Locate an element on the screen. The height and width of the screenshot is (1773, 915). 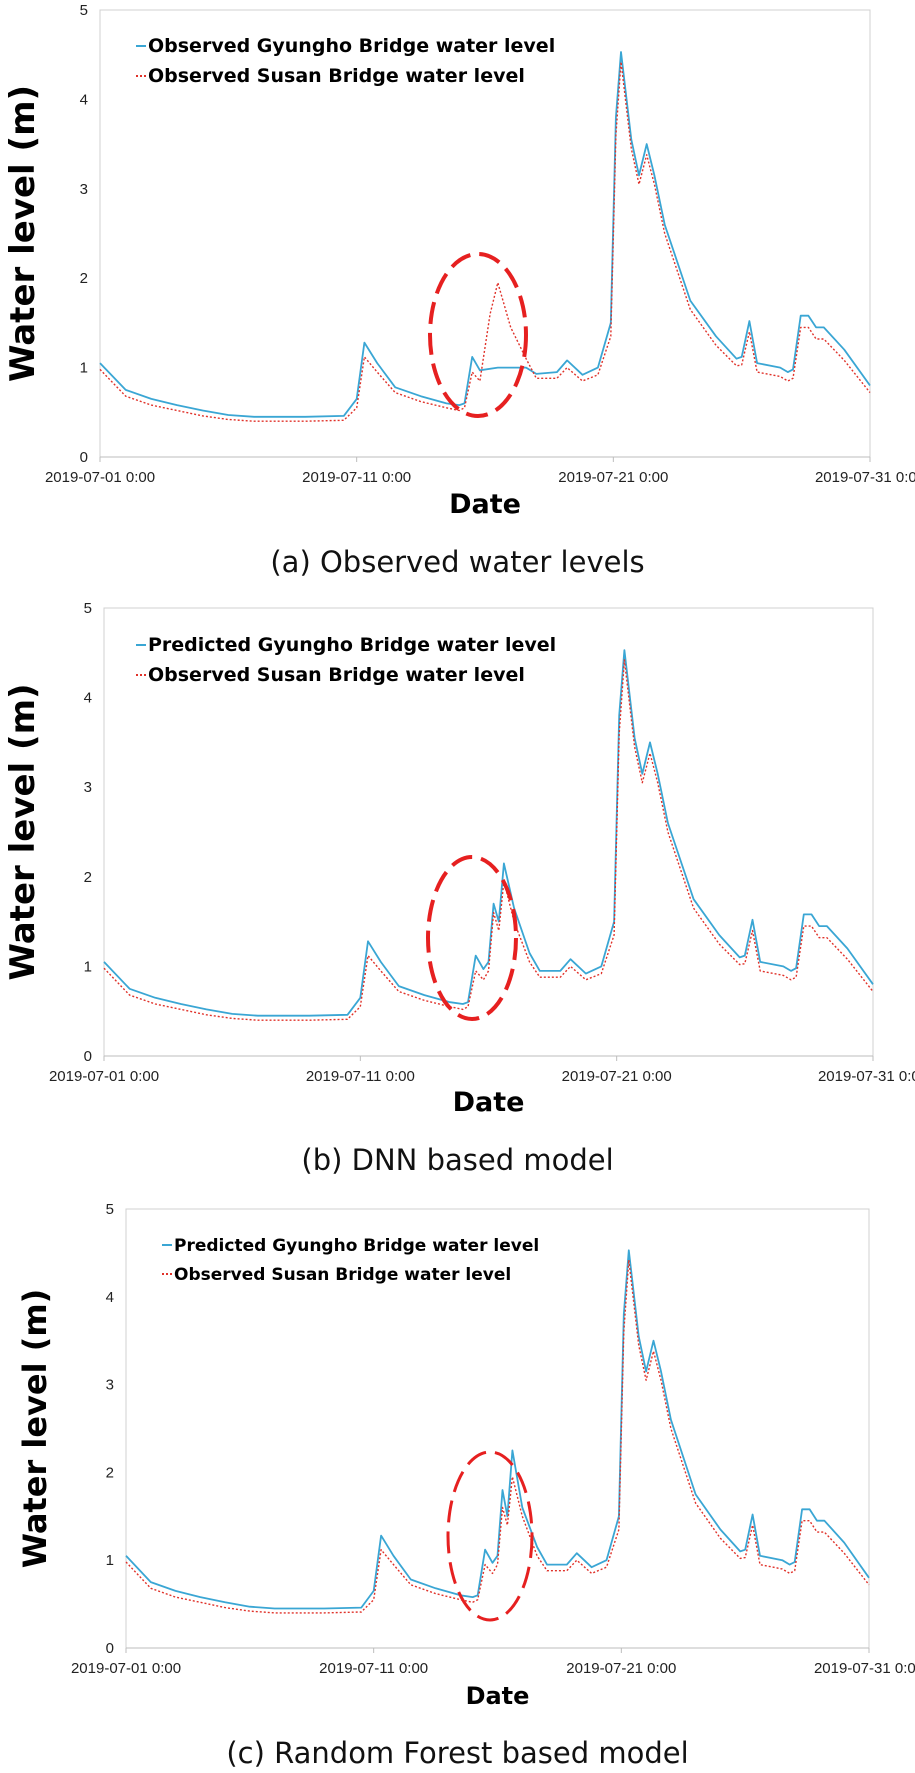
caption-dnn-model: (b) DNN based model is located at coordinates (457, 1160).